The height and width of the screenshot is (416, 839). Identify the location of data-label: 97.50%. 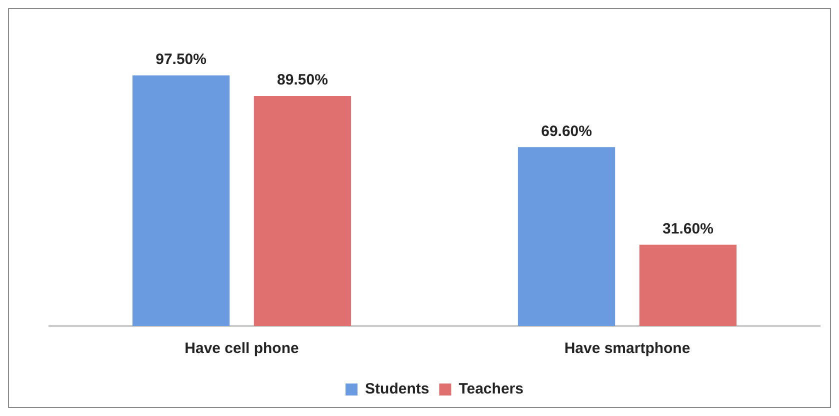
(181, 59).